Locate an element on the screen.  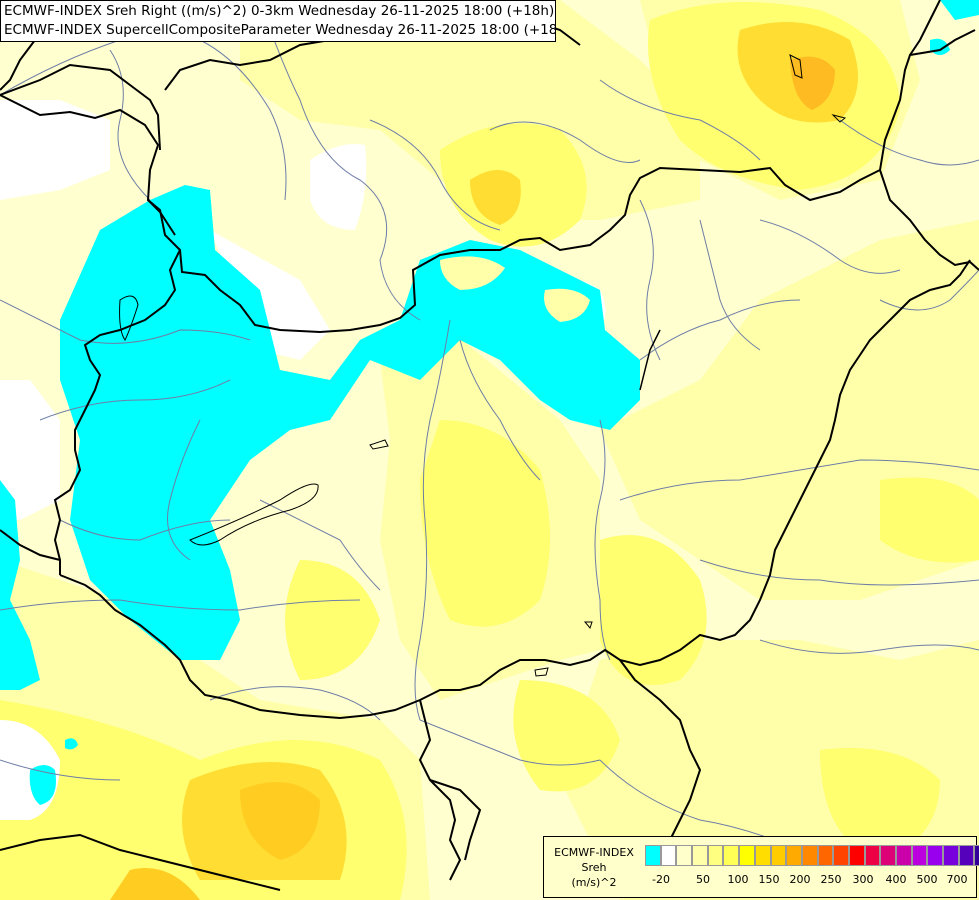
legend-tick-label: 250 is located at coordinates (831, 879).